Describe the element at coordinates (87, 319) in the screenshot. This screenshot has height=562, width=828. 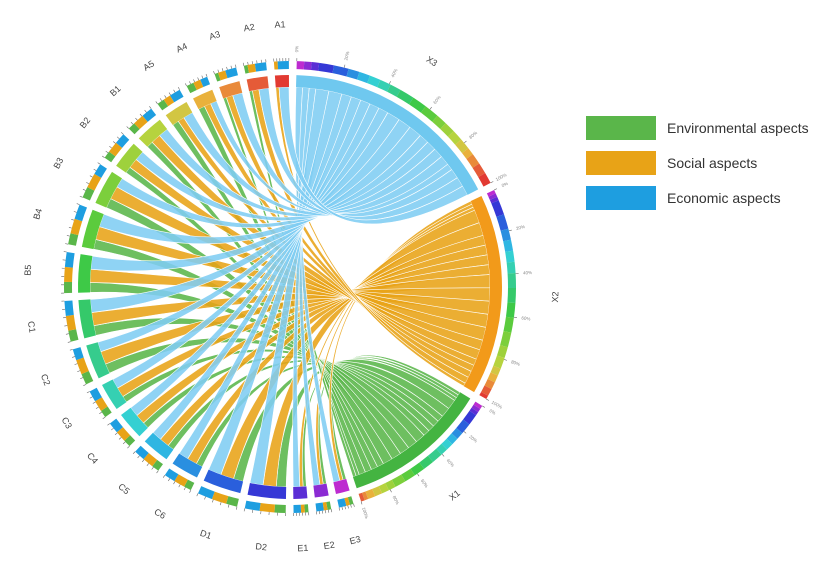
I see `segment-arc-C1` at that location.